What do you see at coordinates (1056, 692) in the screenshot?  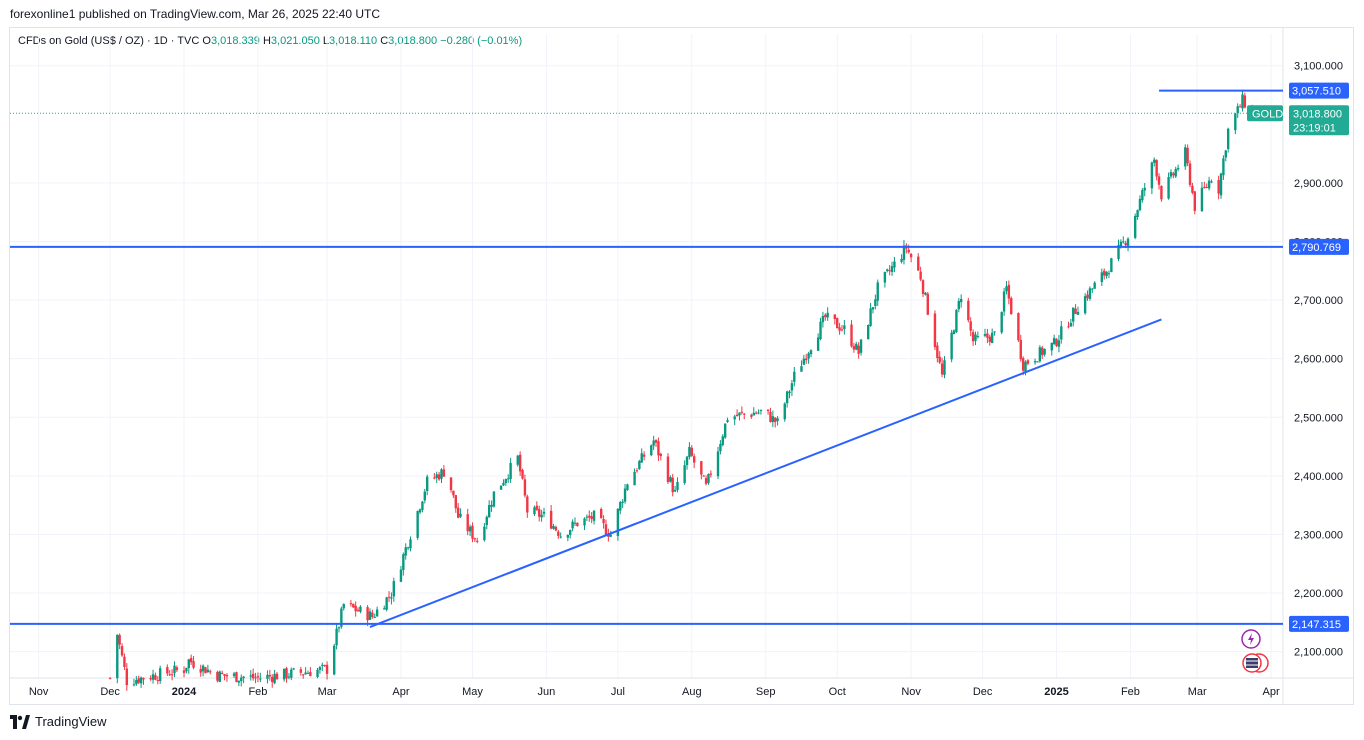 I see `x-tick-label: 2025` at bounding box center [1056, 692].